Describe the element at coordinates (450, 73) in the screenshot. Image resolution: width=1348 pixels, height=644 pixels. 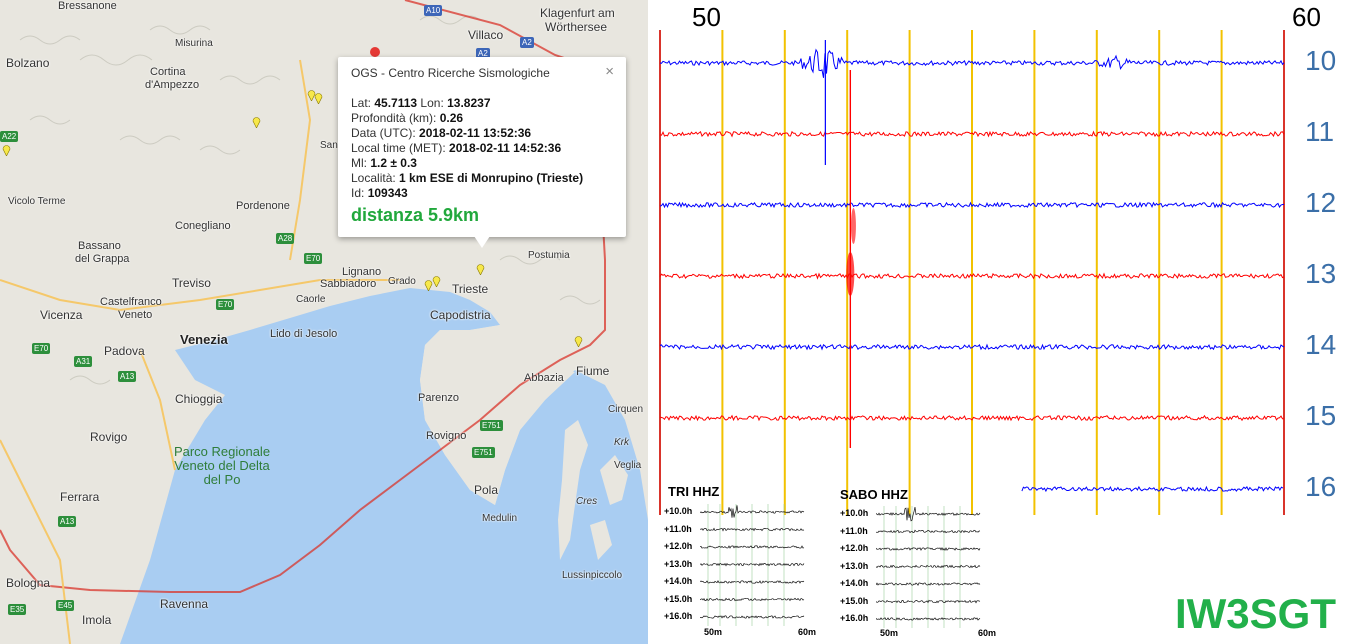
I see `popup-title: OGS - Centro Ricerche Sismologiche` at that location.